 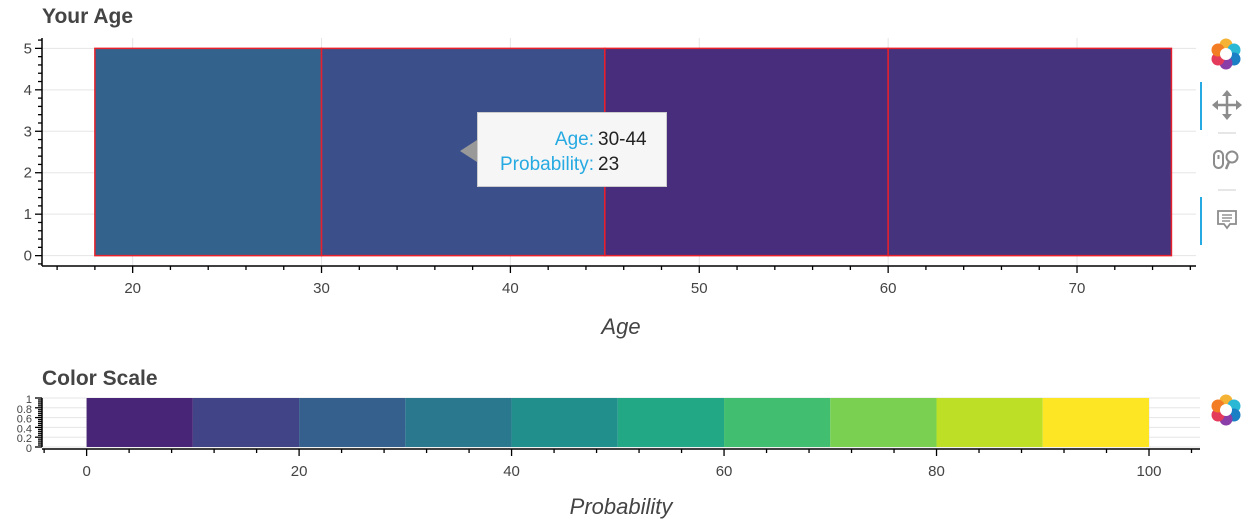 I want to click on pan-icon, so click(x=1227, y=105).